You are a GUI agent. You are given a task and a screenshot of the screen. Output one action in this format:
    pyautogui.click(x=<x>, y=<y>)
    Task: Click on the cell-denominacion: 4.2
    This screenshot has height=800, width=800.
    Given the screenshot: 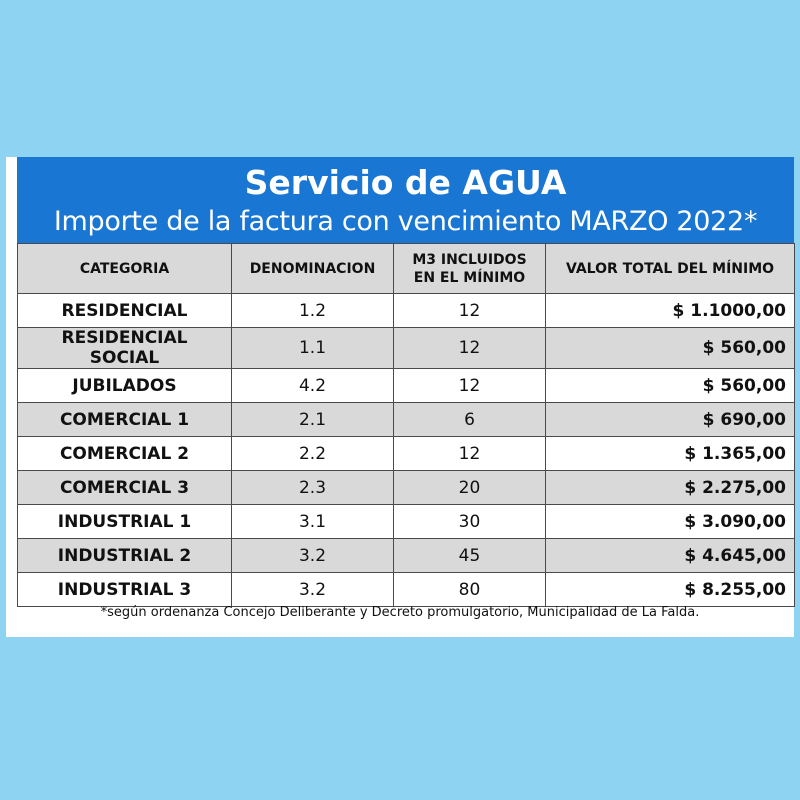 What is the action you would take?
    pyautogui.click(x=312, y=385)
    